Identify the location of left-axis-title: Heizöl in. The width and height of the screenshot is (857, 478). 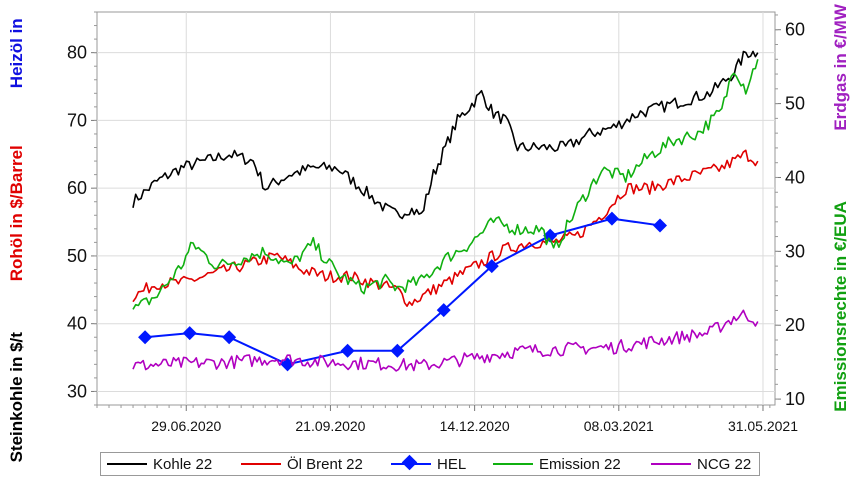
(16, 53).